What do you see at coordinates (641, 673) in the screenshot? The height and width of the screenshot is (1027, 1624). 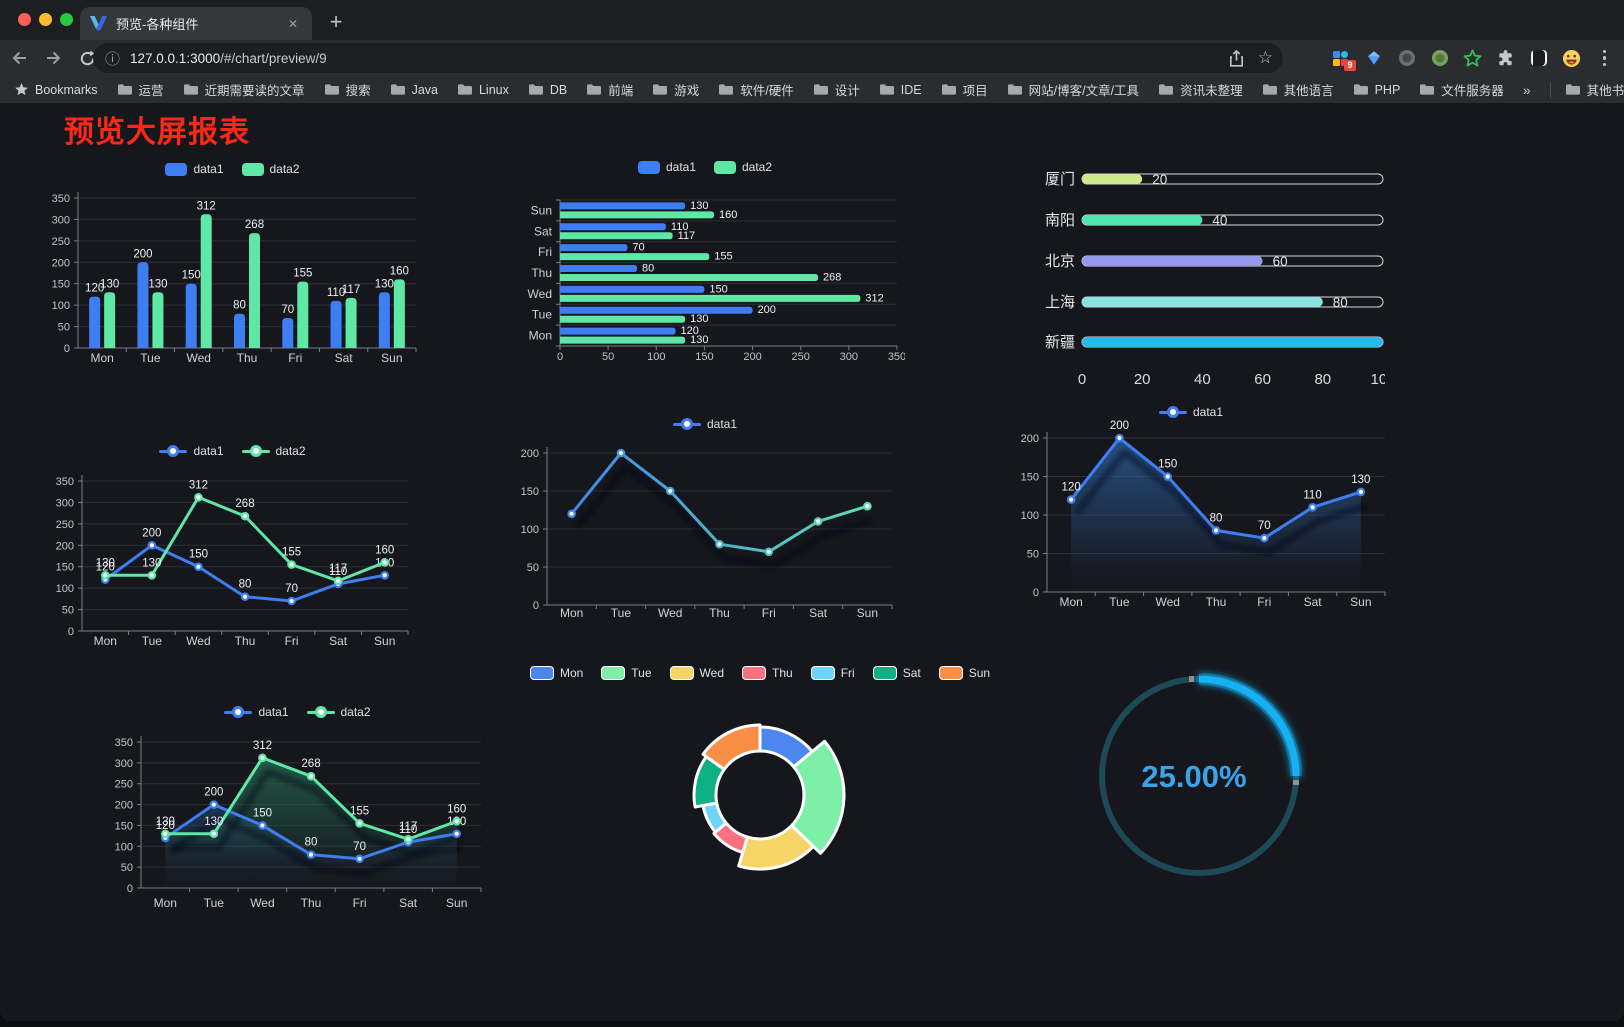 I see `legend-label: Tue` at bounding box center [641, 673].